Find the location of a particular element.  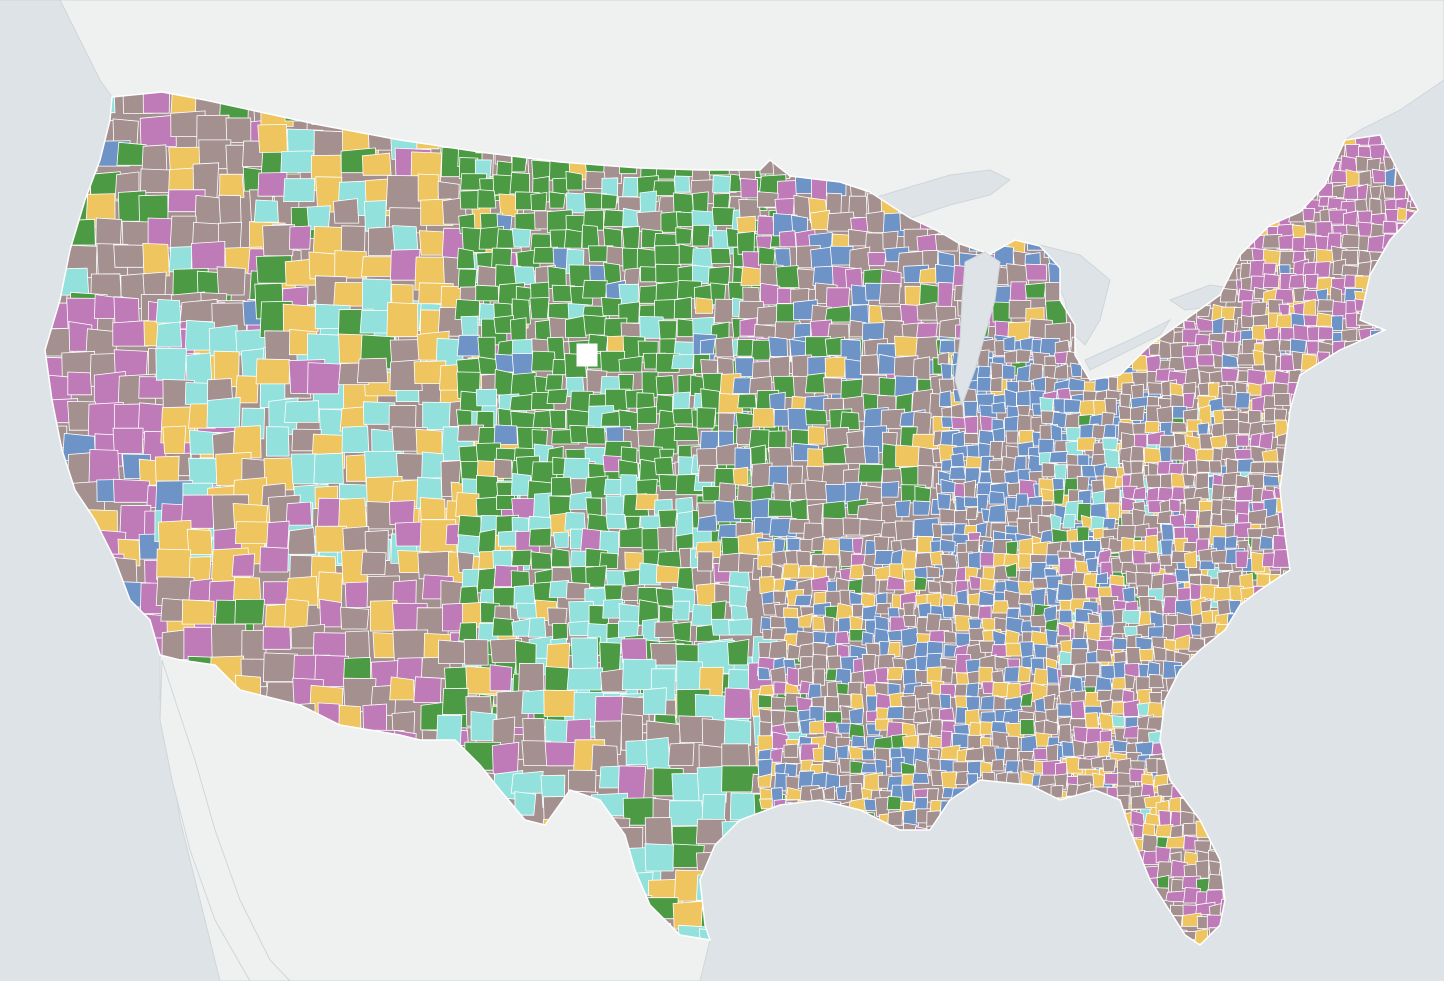

county-northern-rockies is located at coordinates (297, 161).